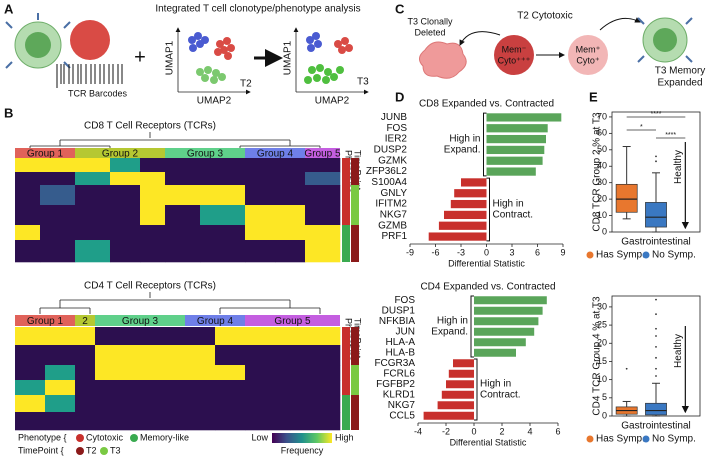 This screenshot has width=724, height=459. I want to click on y-tick-label: 60, so click(602, 133).